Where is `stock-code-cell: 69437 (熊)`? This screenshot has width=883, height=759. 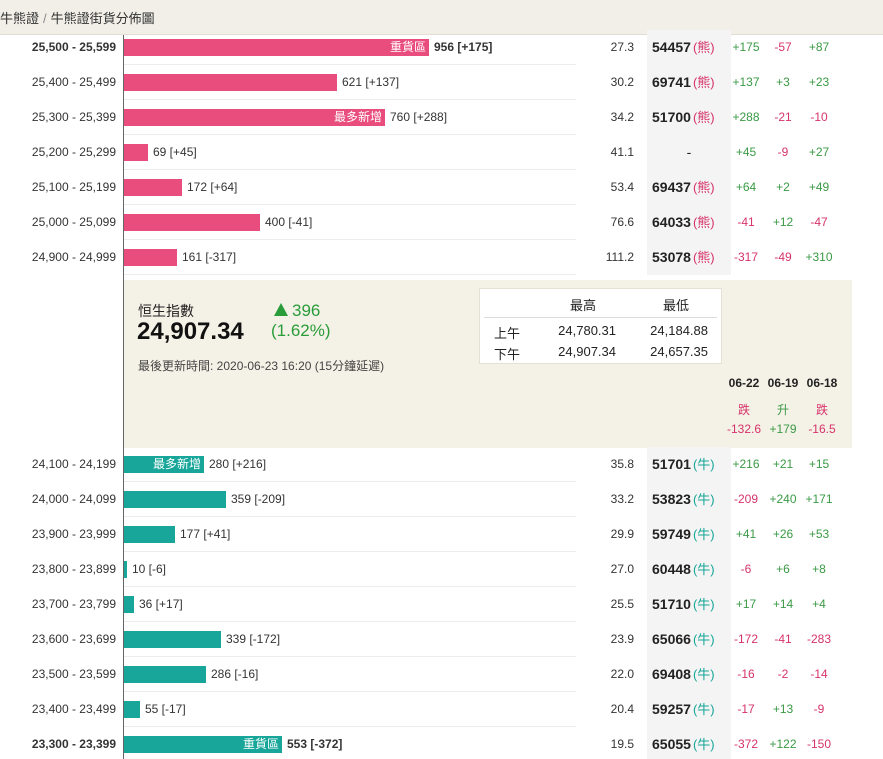
stock-code-cell: 69437 (熊) is located at coordinates (689, 187).